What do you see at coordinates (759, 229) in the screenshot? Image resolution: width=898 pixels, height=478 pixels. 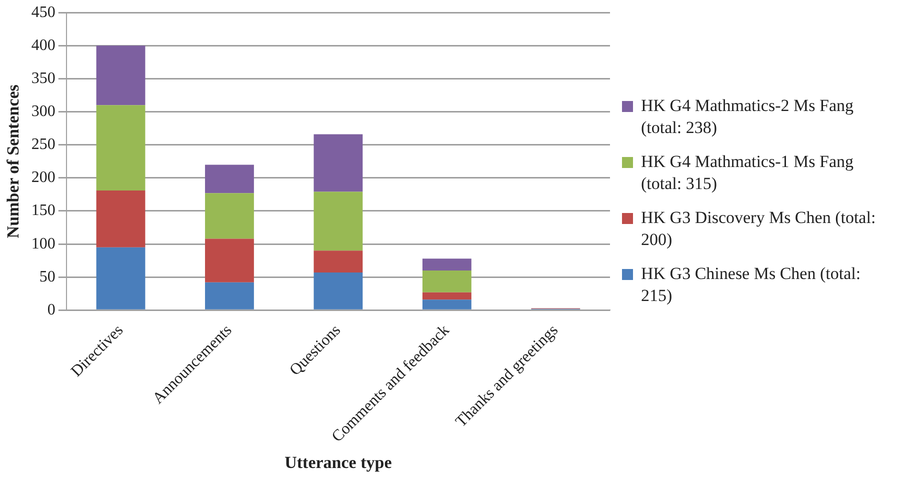 I see `legend-label: HK G3 Discovery Ms Chen (total: 200)` at bounding box center [759, 229].